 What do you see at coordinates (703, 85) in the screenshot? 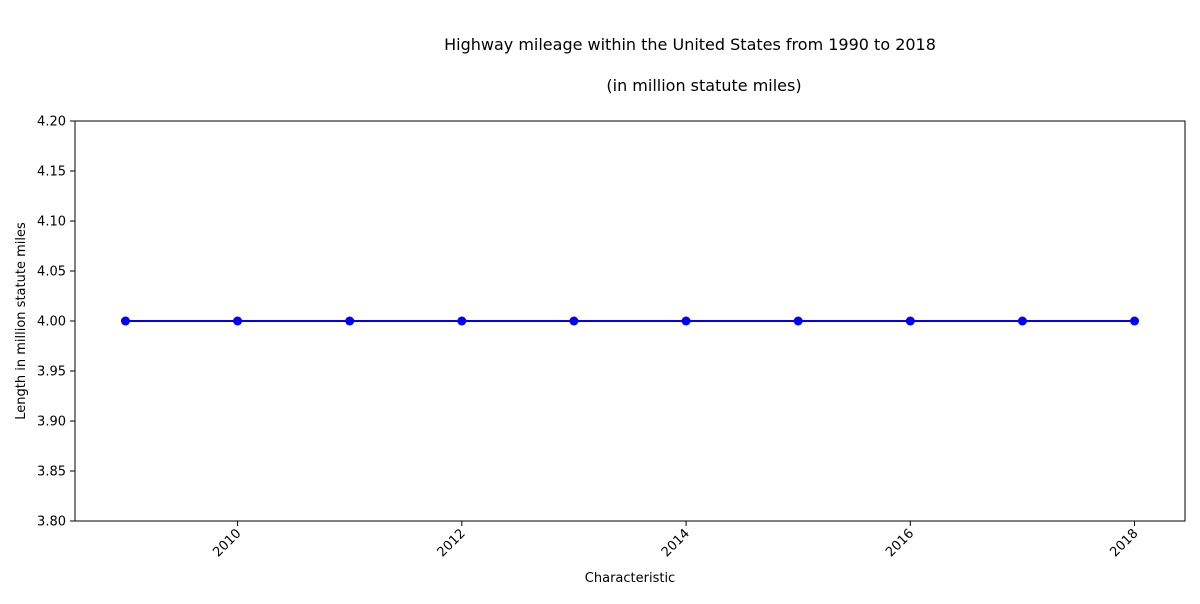
I see `chart-subtitle: (in million statute miles)` at bounding box center [703, 85].